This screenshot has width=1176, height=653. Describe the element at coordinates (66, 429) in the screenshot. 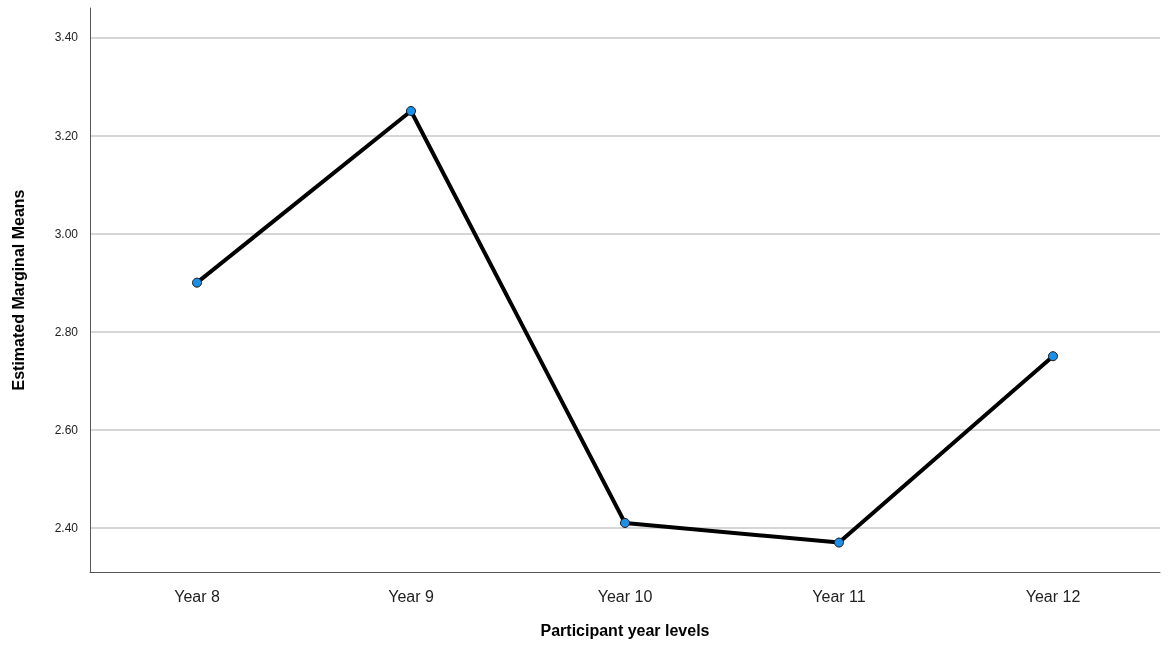

I see `y-tick-label: 2.60` at that location.